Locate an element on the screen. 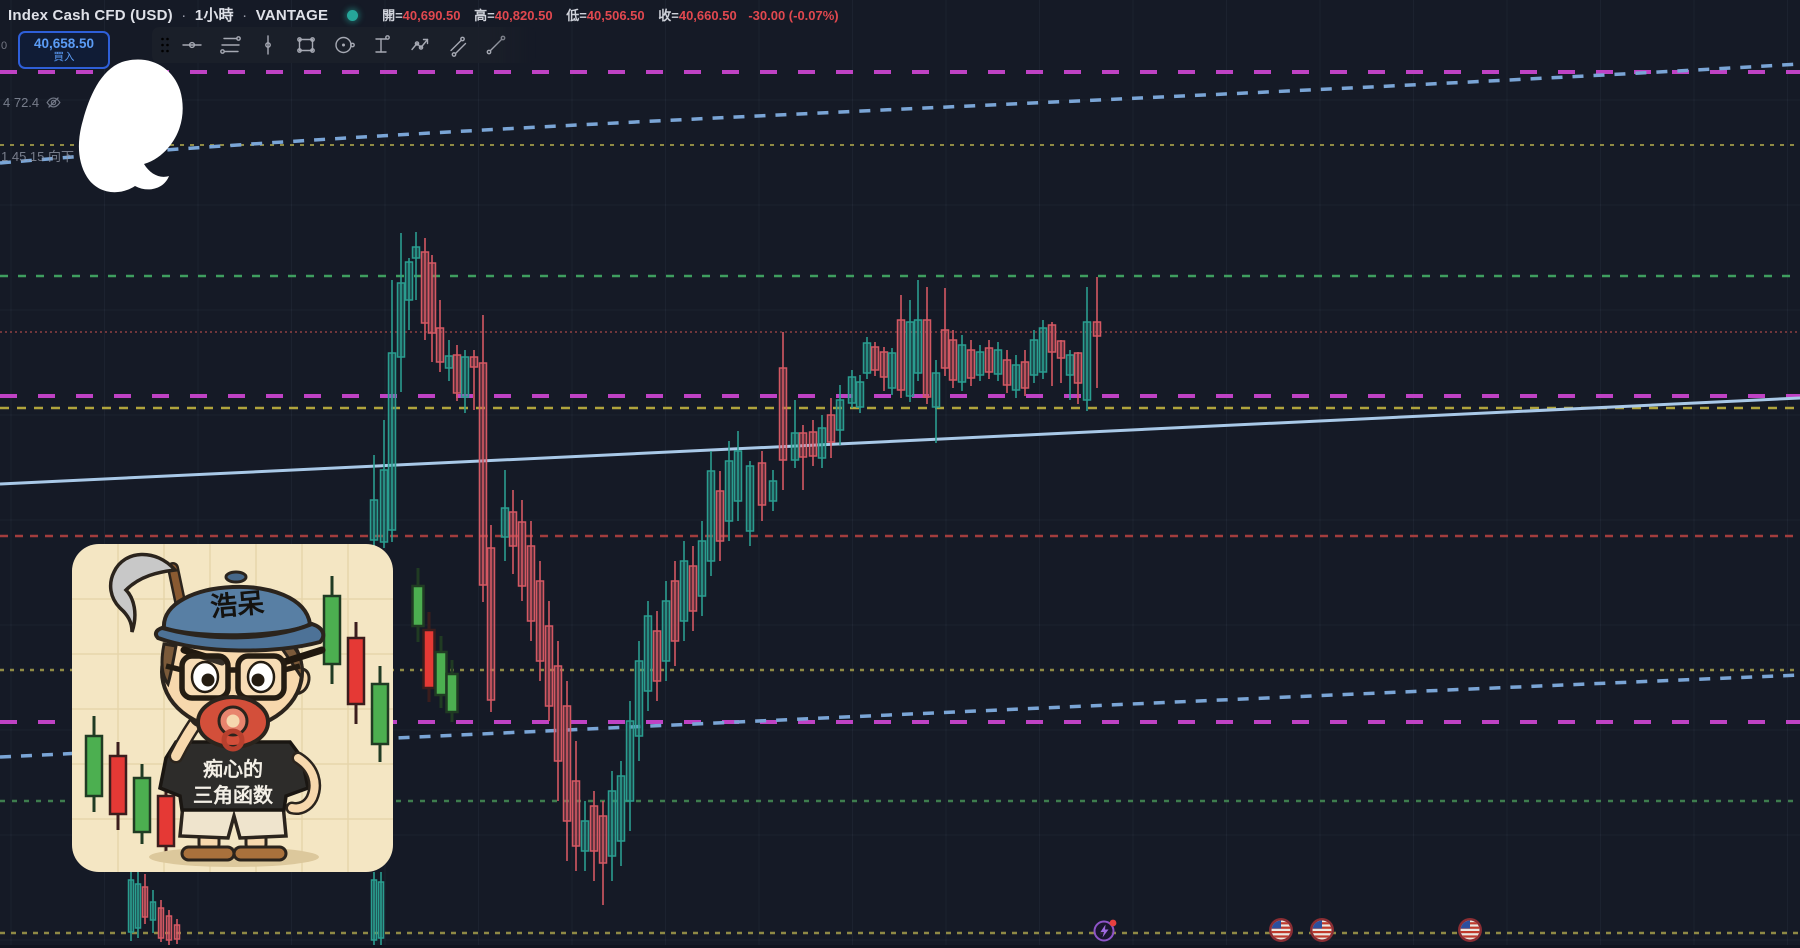 Image resolution: width=1800 pixels, height=948 pixels. zigzag-trend-tool-icon is located at coordinates (420, 45).